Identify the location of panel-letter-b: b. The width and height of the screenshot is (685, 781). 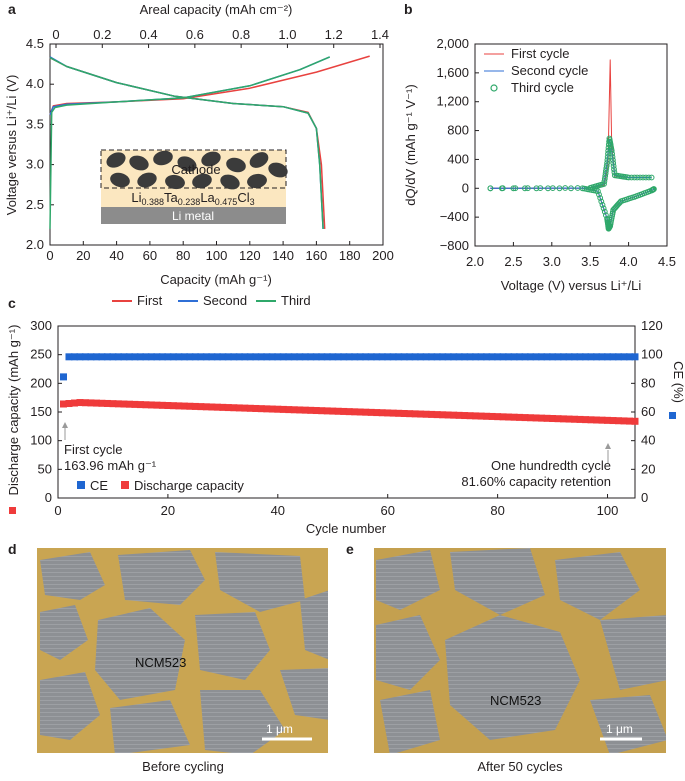
(408, 9).